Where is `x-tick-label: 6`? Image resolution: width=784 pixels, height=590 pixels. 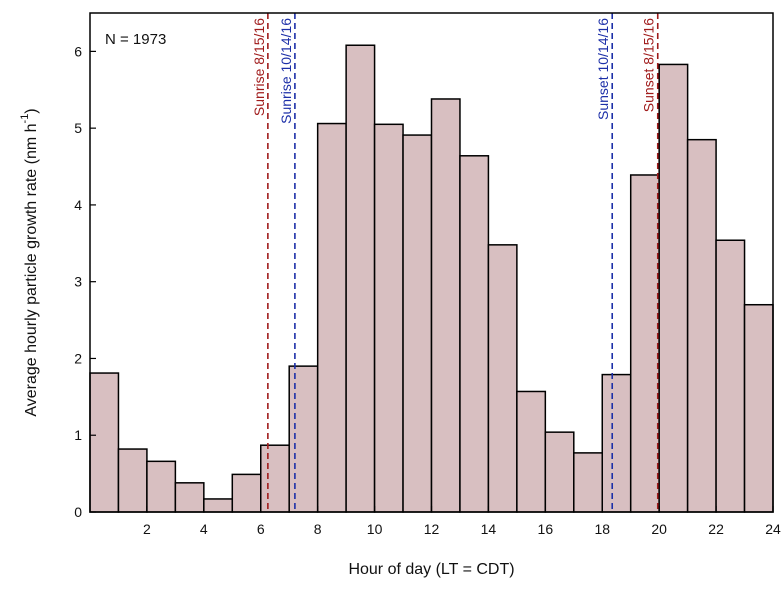 x-tick-label: 6 is located at coordinates (261, 529).